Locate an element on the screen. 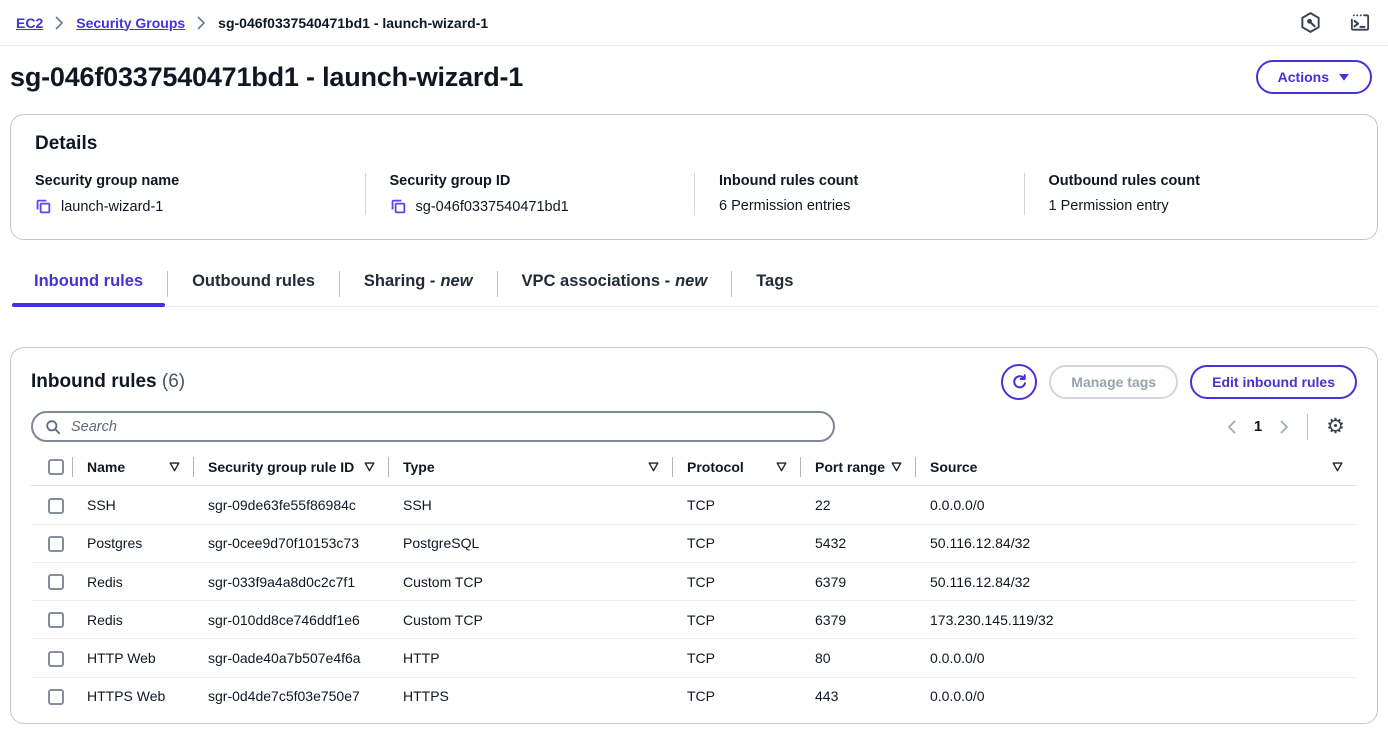  search-input is located at coordinates (445, 426).